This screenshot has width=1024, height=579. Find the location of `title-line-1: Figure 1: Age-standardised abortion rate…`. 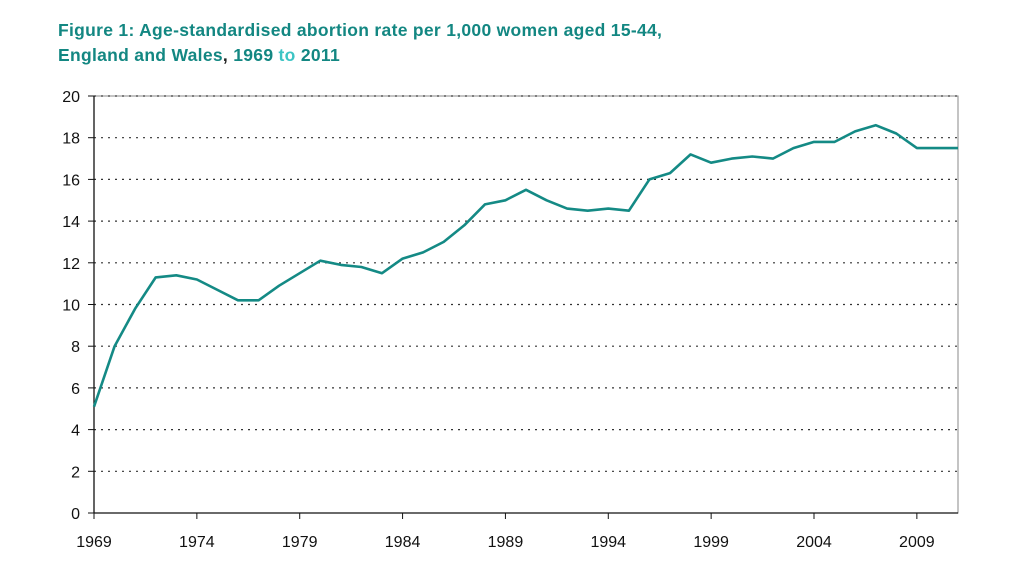

title-line-1: Figure 1: Age-standardised abortion rate… is located at coordinates (360, 30).